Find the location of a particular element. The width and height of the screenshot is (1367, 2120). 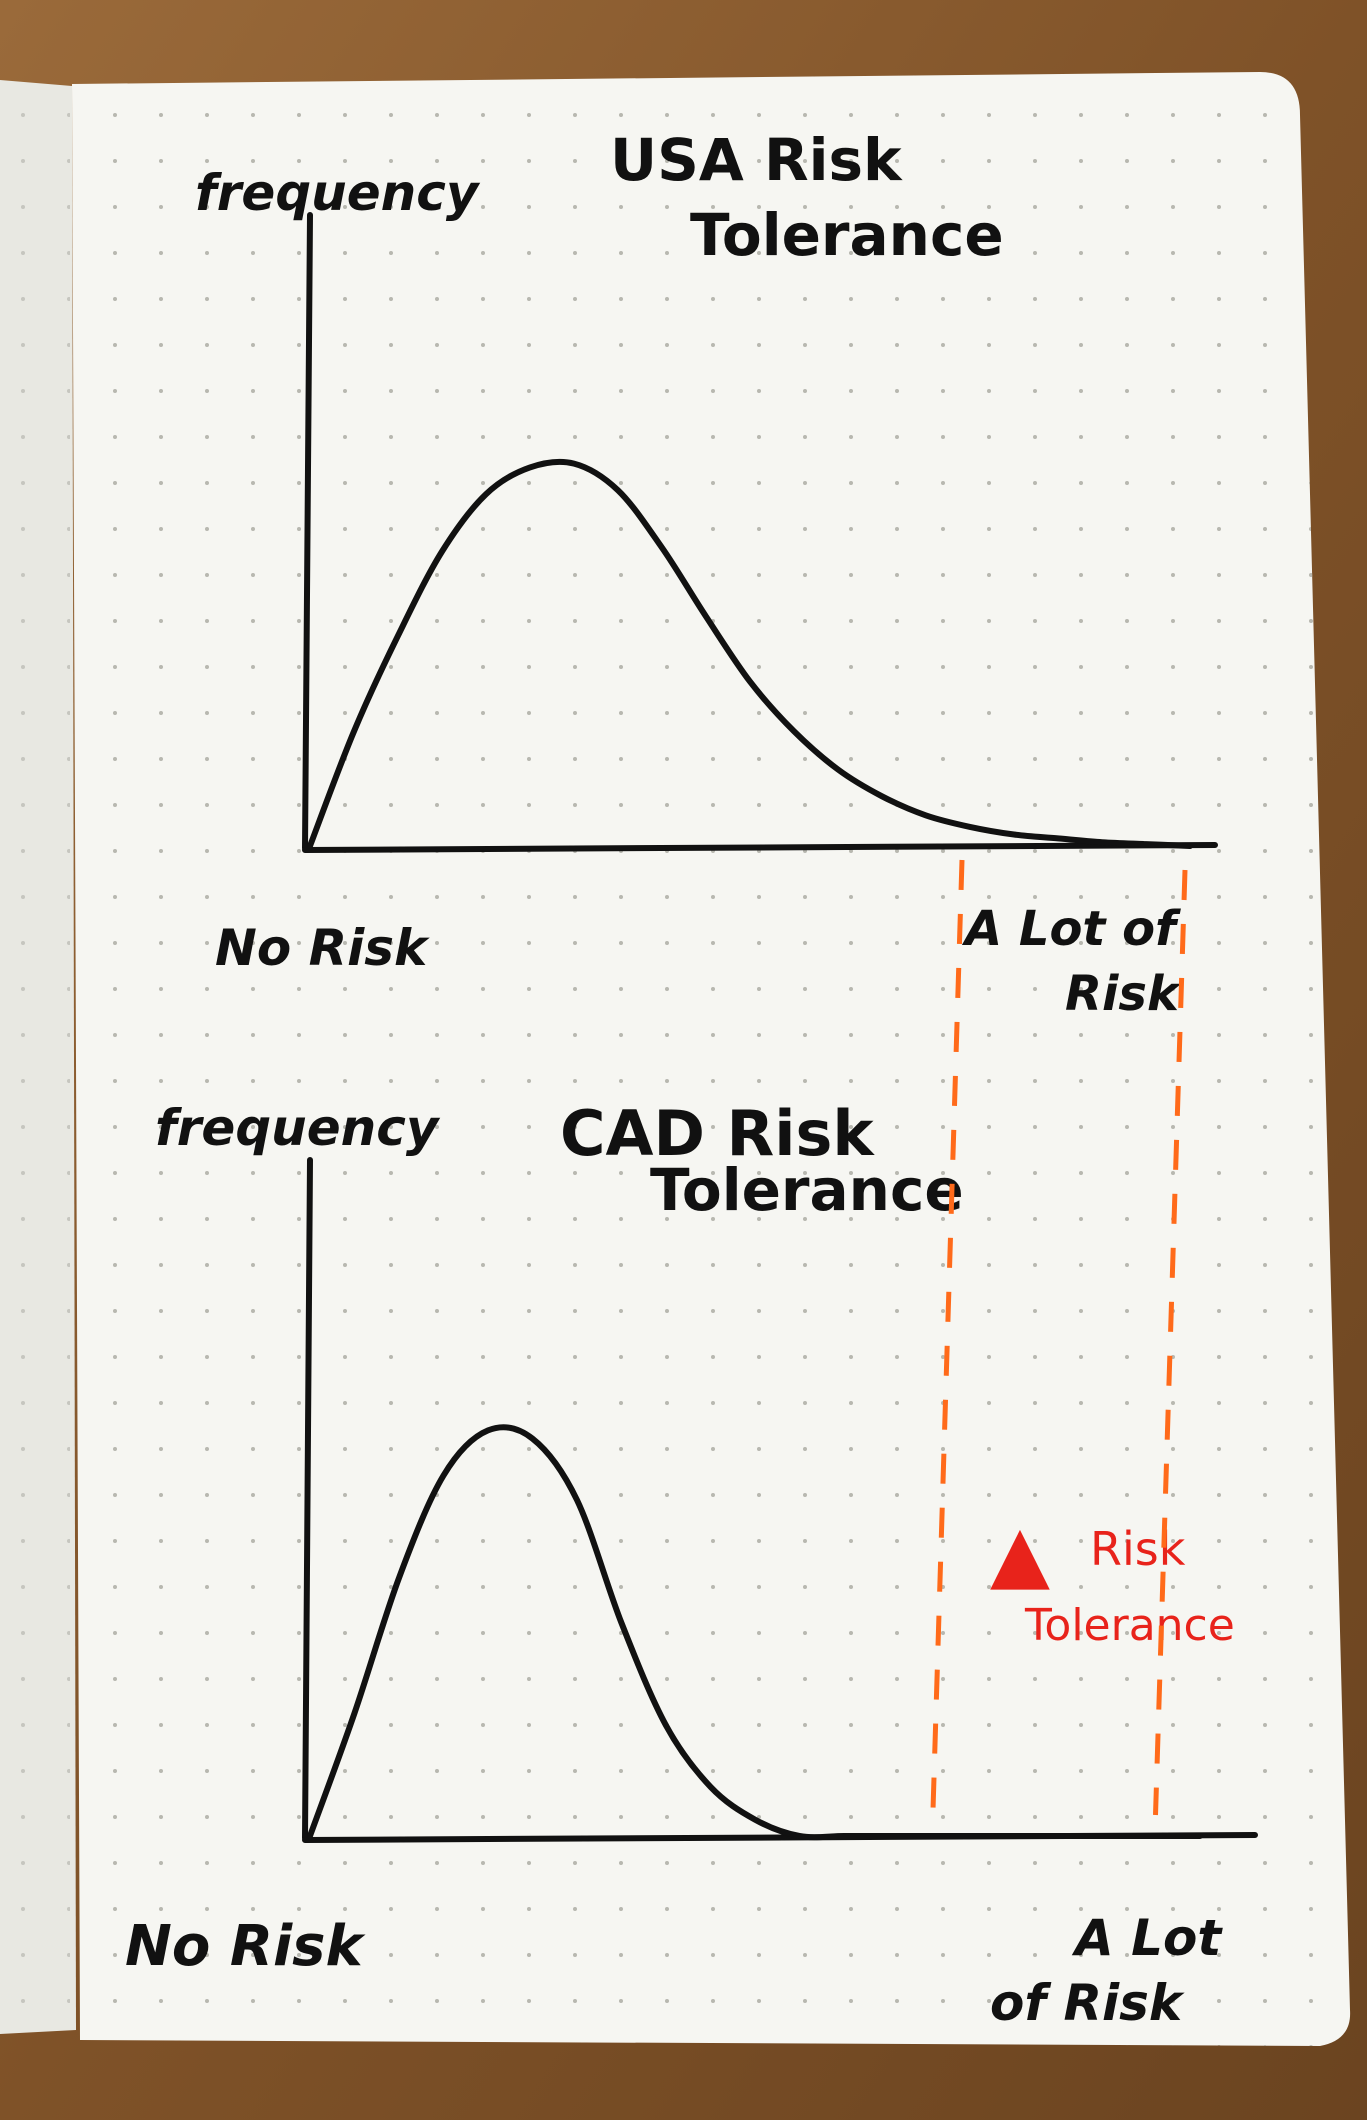

usa-title-line-1: USA Risk is located at coordinates (756, 160).